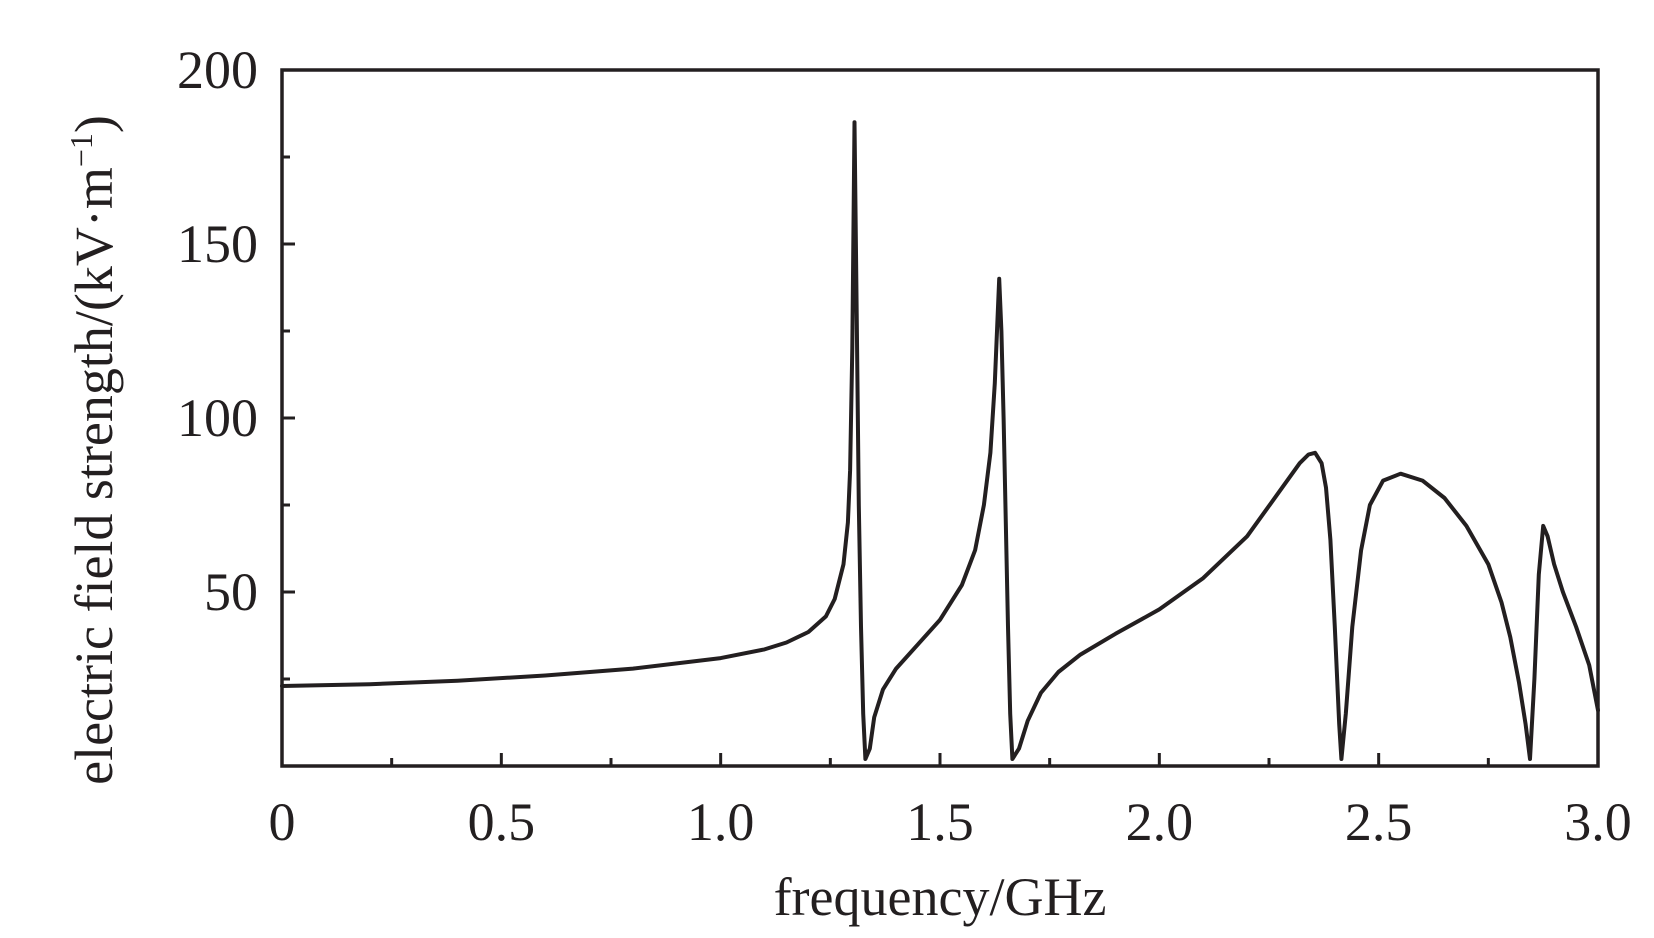 Image resolution: width=1654 pixels, height=938 pixels. I want to click on x-tick-label: 1.5, so click(940, 822).